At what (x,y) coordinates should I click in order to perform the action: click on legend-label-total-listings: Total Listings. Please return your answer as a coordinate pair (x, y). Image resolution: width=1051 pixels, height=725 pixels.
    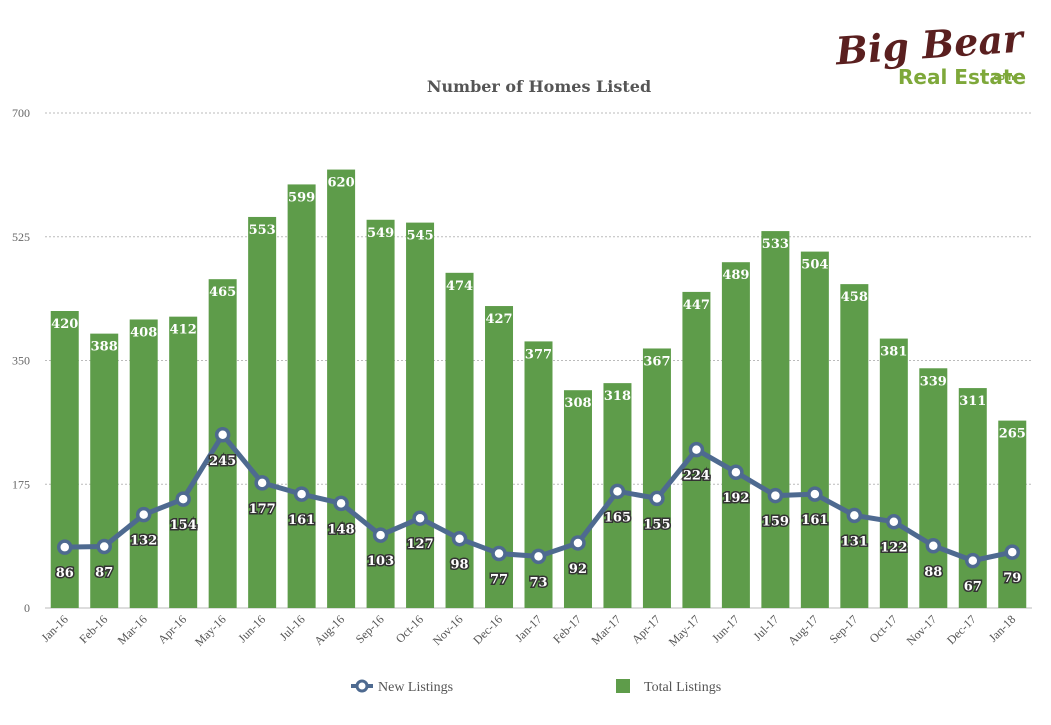
    Looking at the image, I should click on (682, 687).